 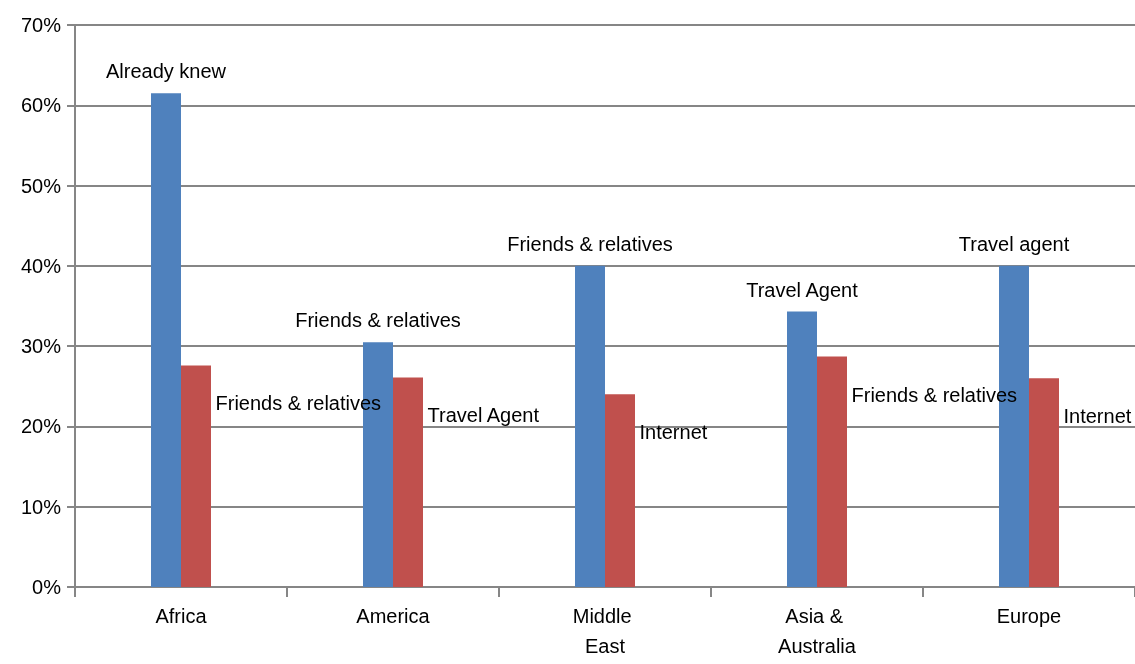 I want to click on y-tick-label: 70%, so click(x=41, y=25).